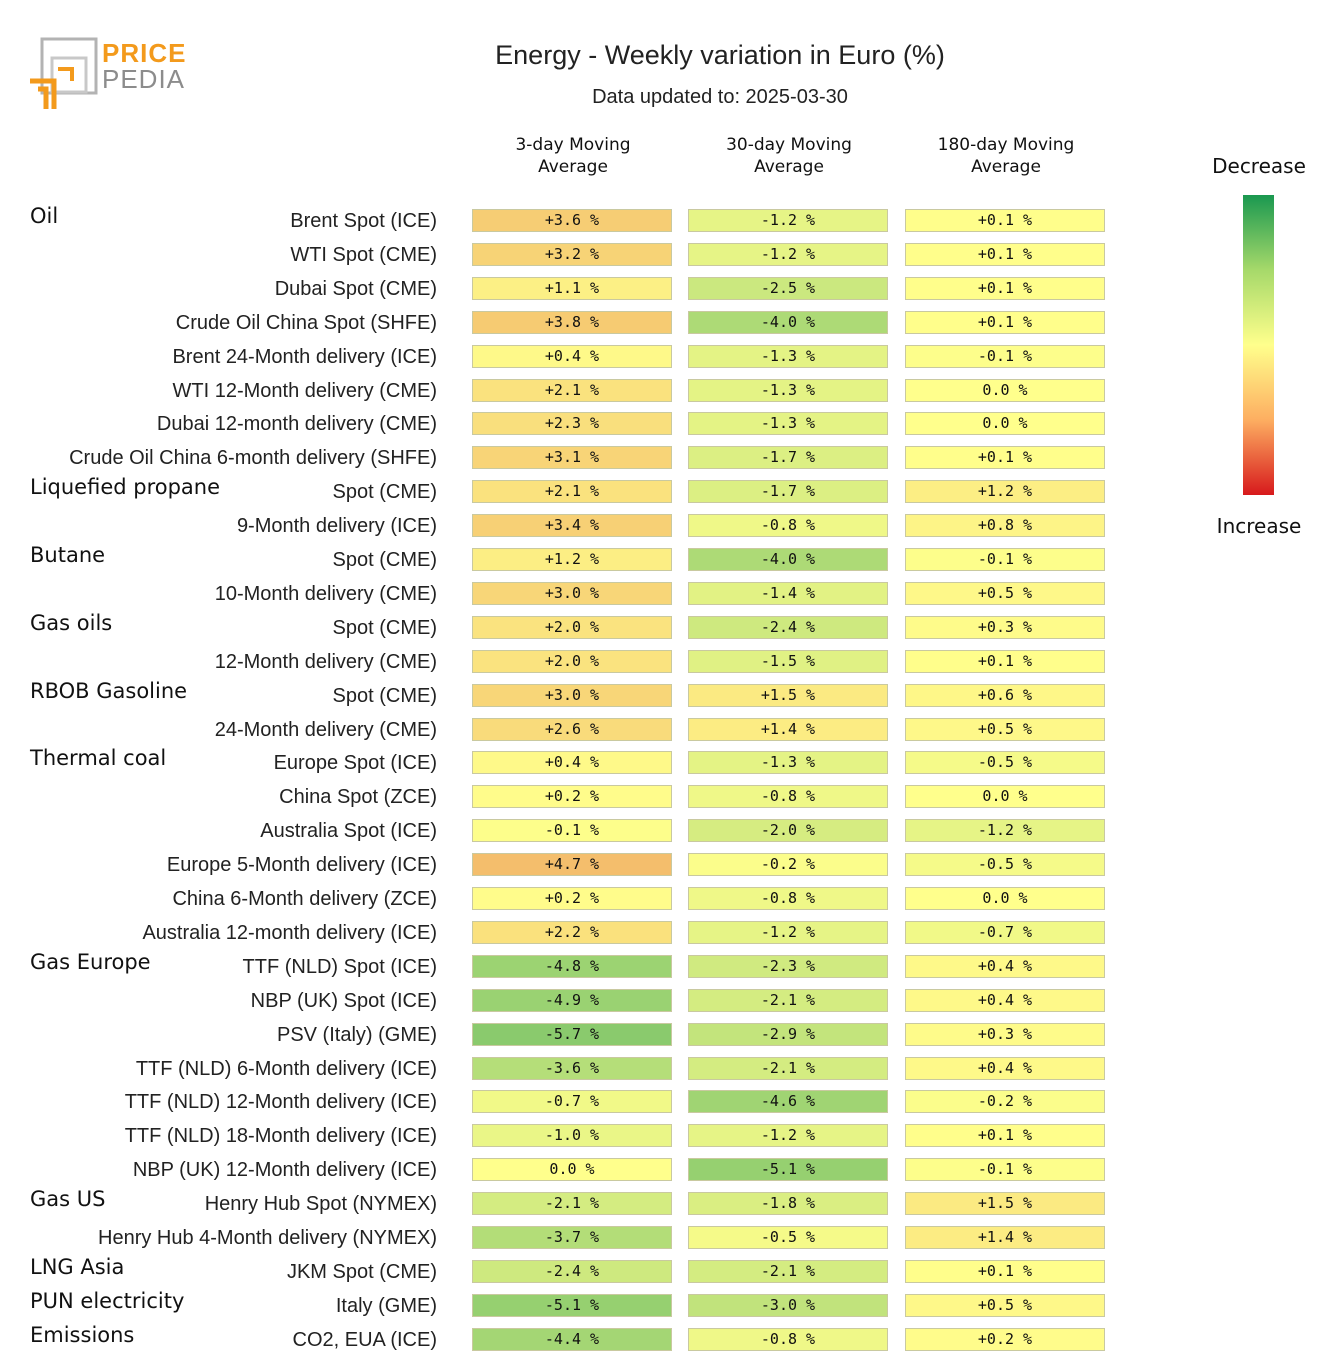 This screenshot has width=1320, height=1357. I want to click on value-cell: +1.2 %, so click(572, 559).